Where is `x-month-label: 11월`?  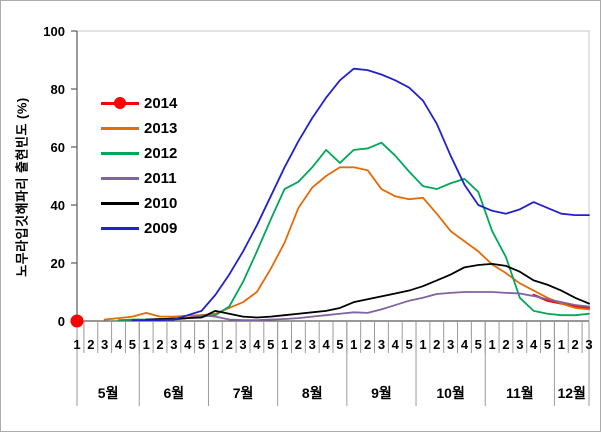
x-month-label: 11월 is located at coordinates (520, 393).